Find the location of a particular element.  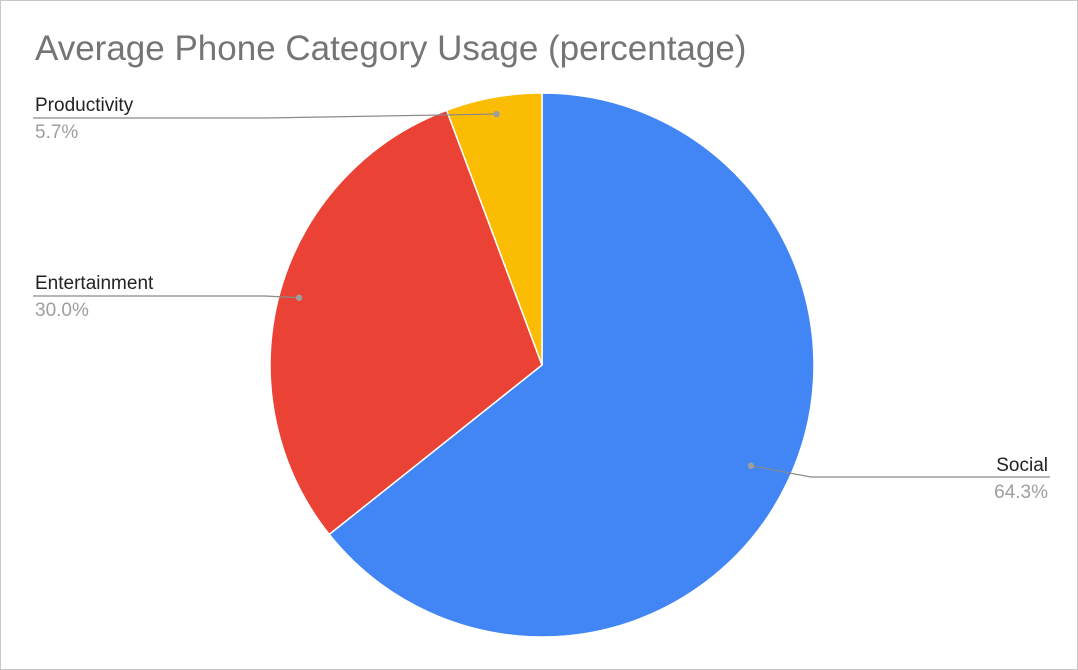

slice-label-productivity: Productivity is located at coordinates (84, 105).